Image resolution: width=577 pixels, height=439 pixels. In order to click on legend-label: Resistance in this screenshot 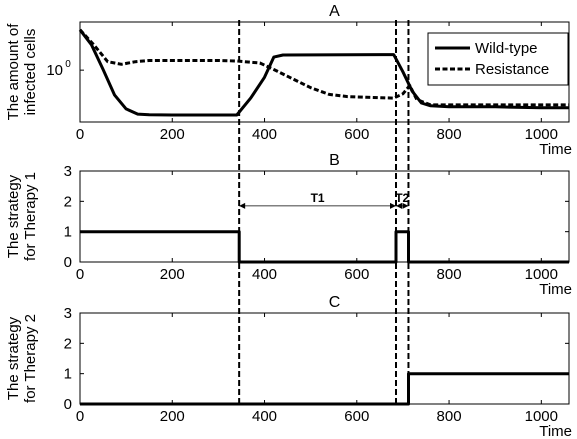, I will do `click(512, 69)`.